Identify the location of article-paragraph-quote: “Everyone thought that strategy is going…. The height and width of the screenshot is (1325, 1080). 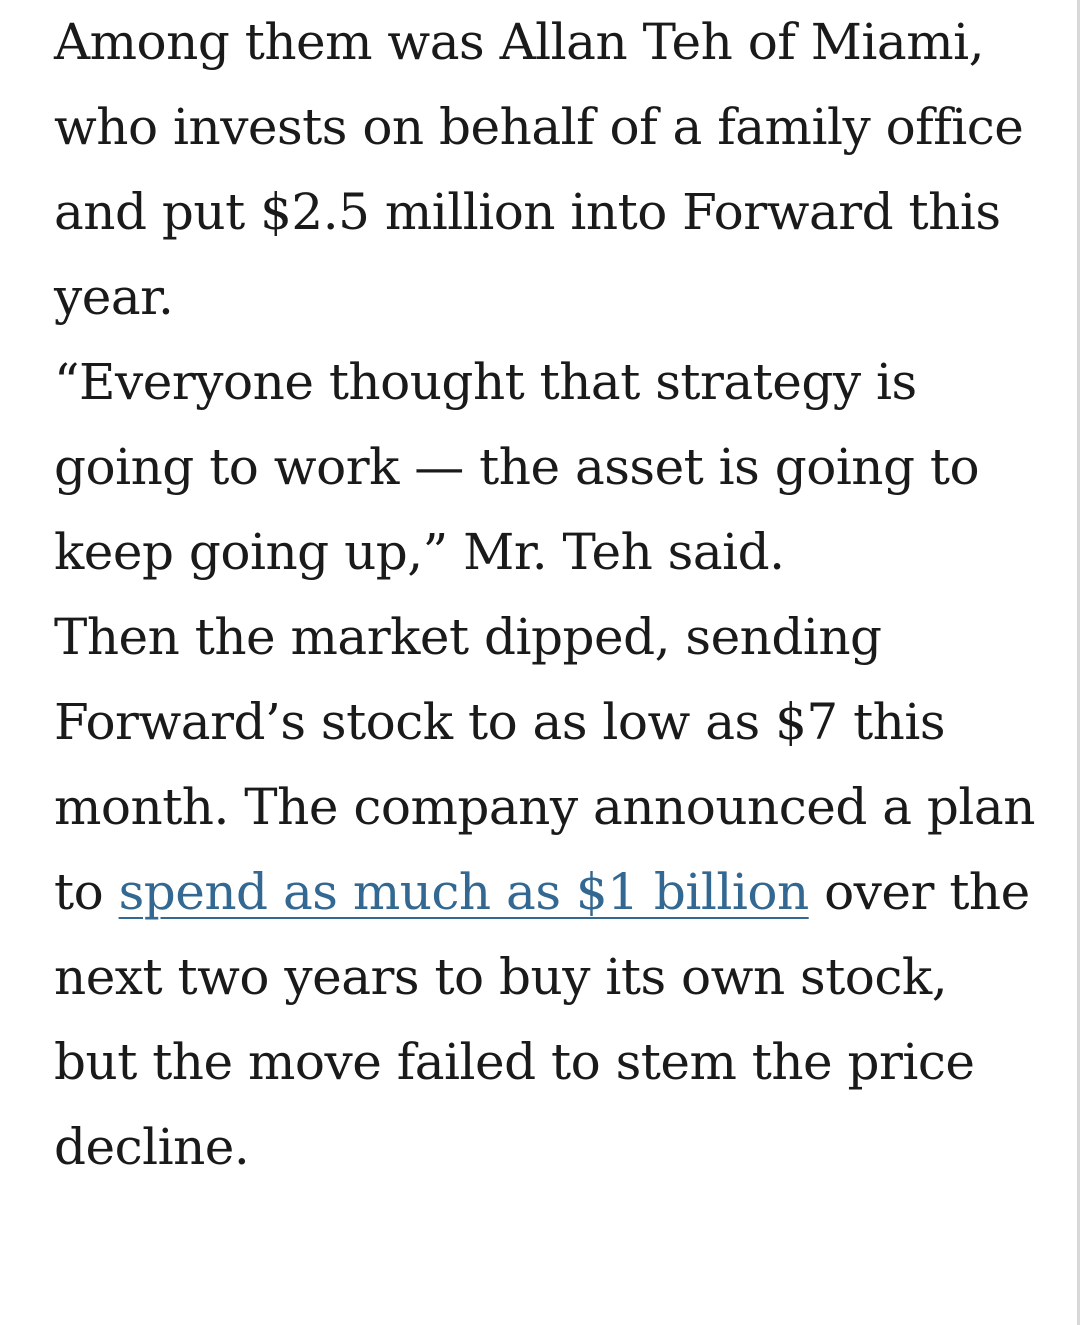
(517, 467).